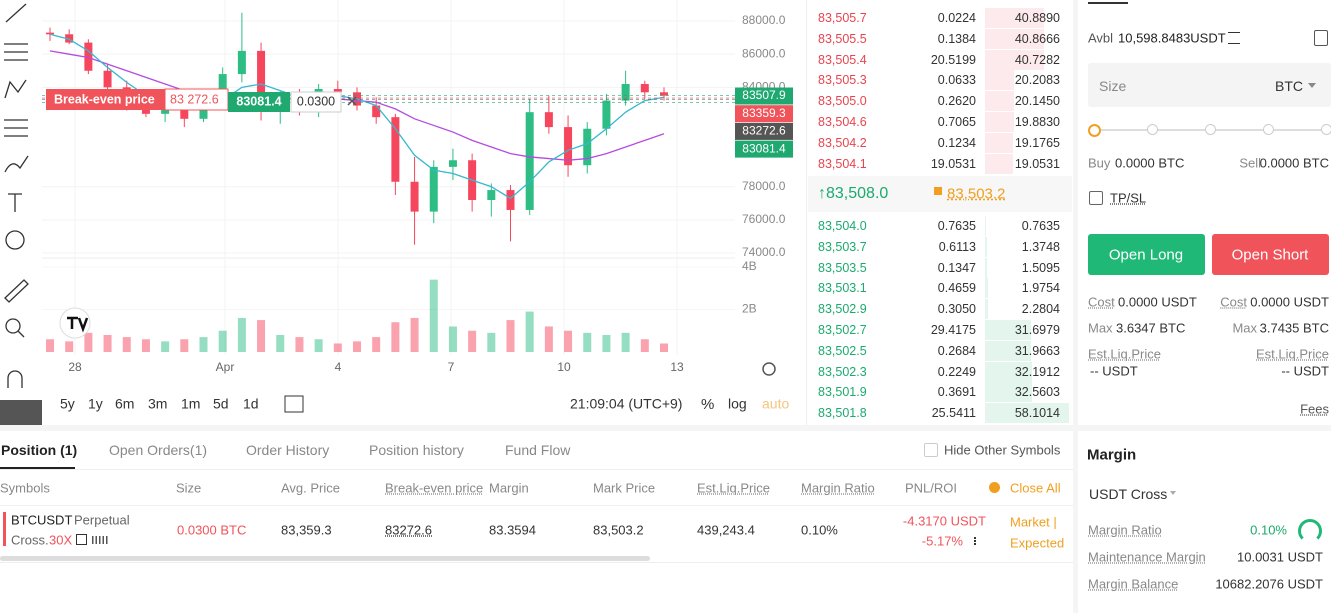  What do you see at coordinates (67, 404) in the screenshot?
I see `range-button: 5y` at bounding box center [67, 404].